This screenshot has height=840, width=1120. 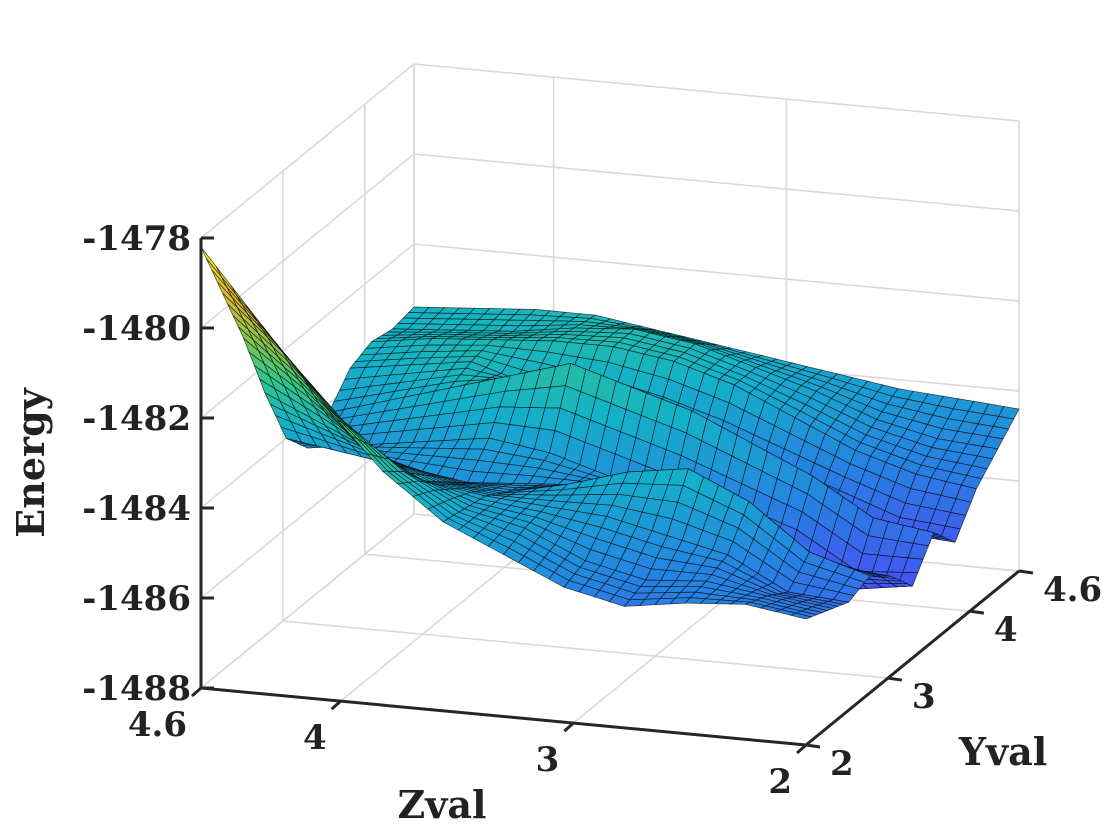 I want to click on y-tick-label: 3, so click(x=924, y=697).